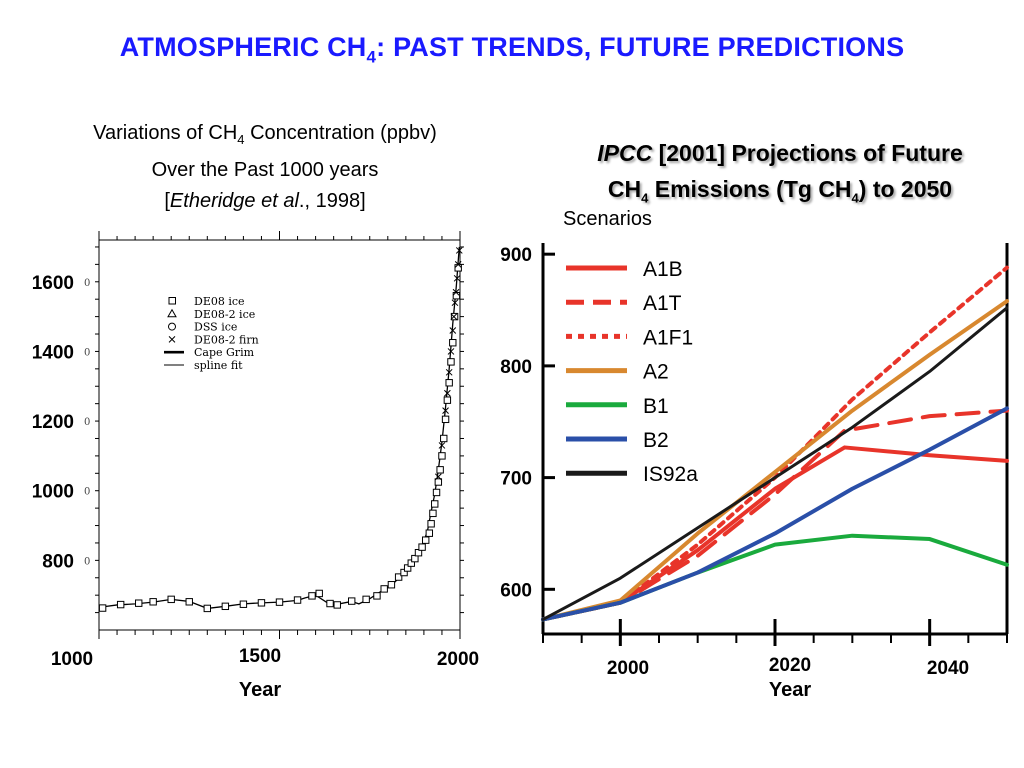  What do you see at coordinates (775, 577) in the screenshot?
I see `series-b1-line` at bounding box center [775, 577].